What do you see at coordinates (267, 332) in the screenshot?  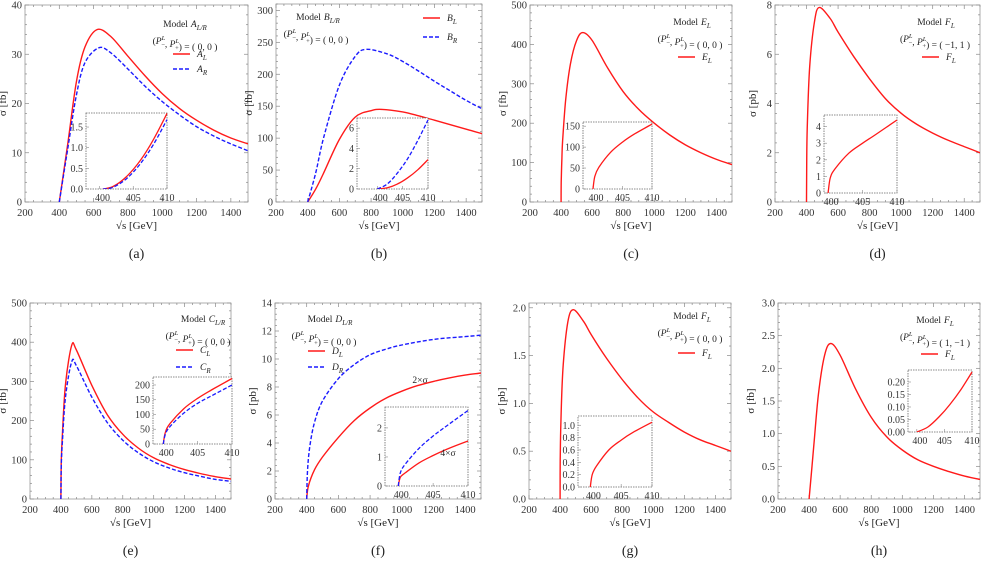 I see `y-tick-label: 12` at bounding box center [267, 332].